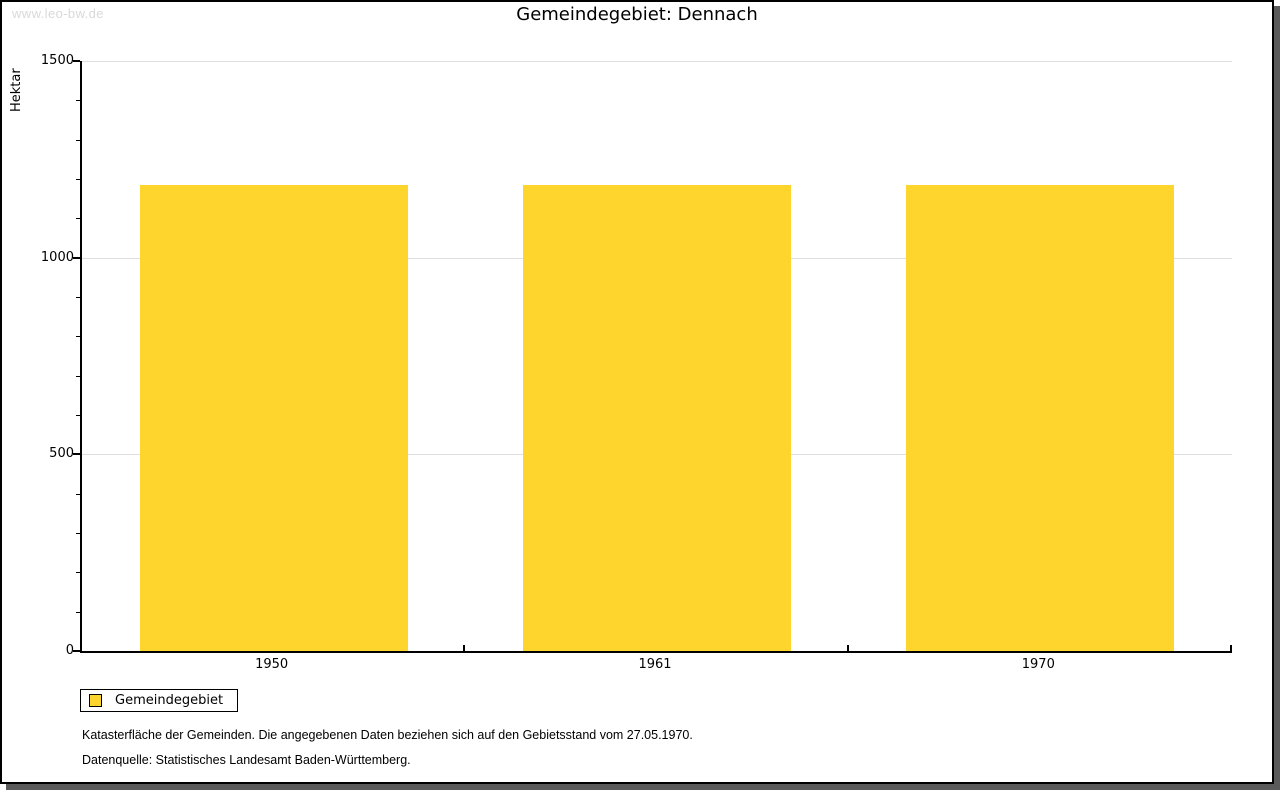 The height and width of the screenshot is (791, 1280). I want to click on legend: Gemeindegebiet, so click(159, 700).